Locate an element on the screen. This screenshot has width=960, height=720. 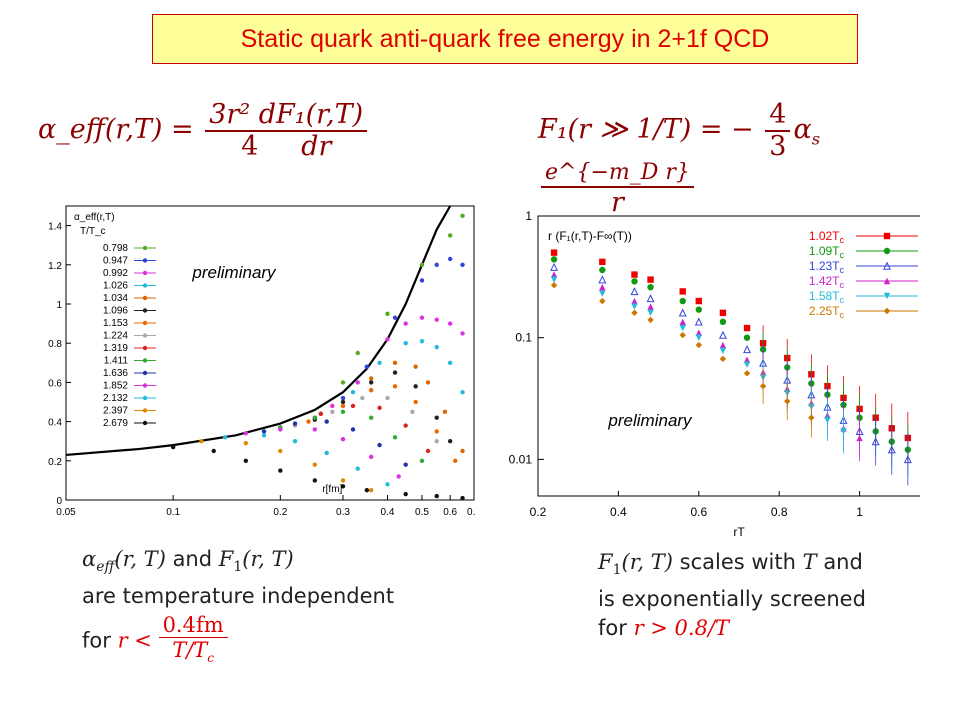
condition-fraction: 0.4fm T/Tc is located at coordinates (193, 641).